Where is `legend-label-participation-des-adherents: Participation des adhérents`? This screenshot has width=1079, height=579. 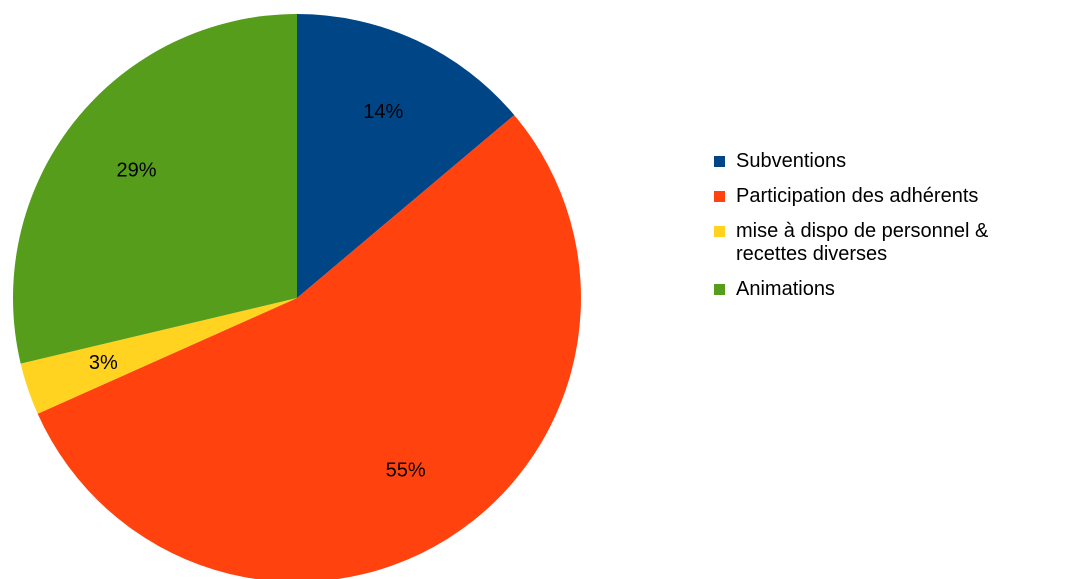
legend-label-participation-des-adherents: Participation des adhérents is located at coordinates (857, 196).